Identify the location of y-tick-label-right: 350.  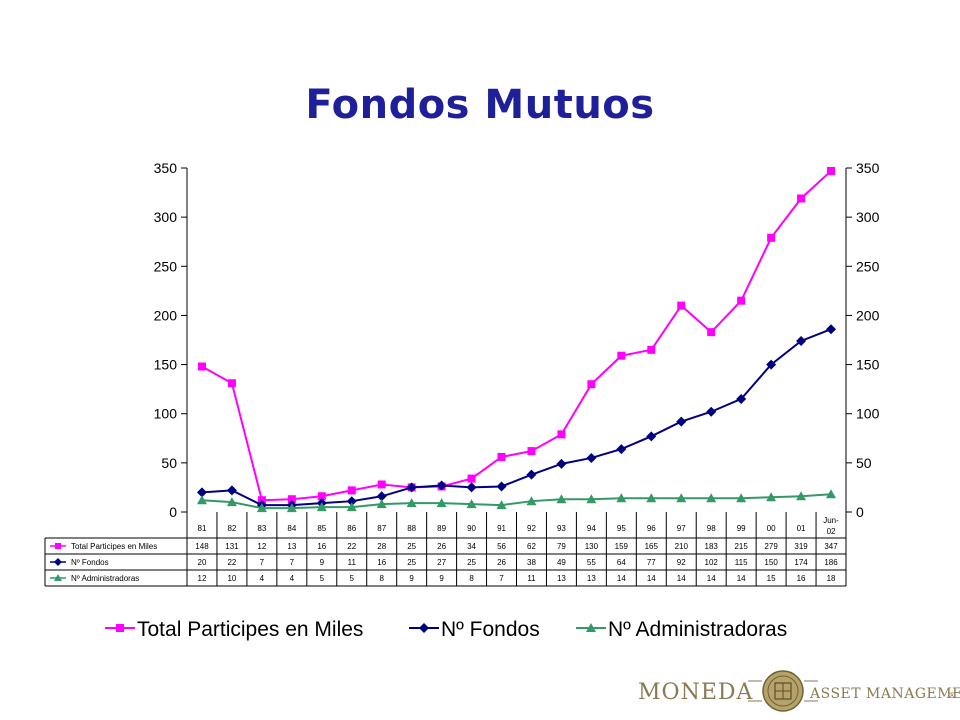
(868, 168).